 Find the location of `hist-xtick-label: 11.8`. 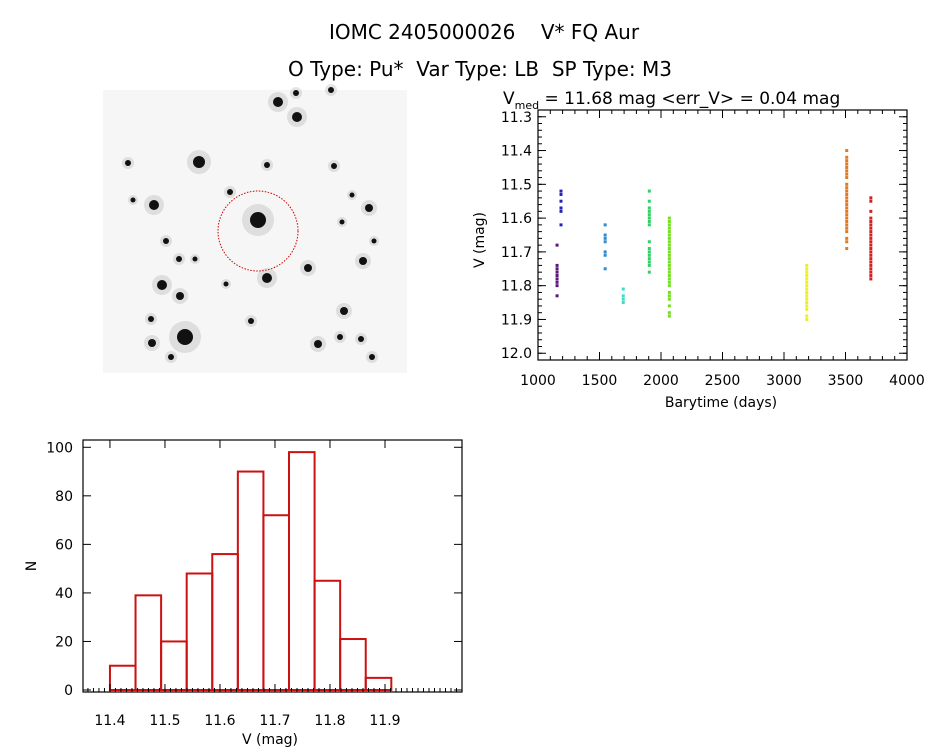

hist-xtick-label: 11.8 is located at coordinates (329, 721).